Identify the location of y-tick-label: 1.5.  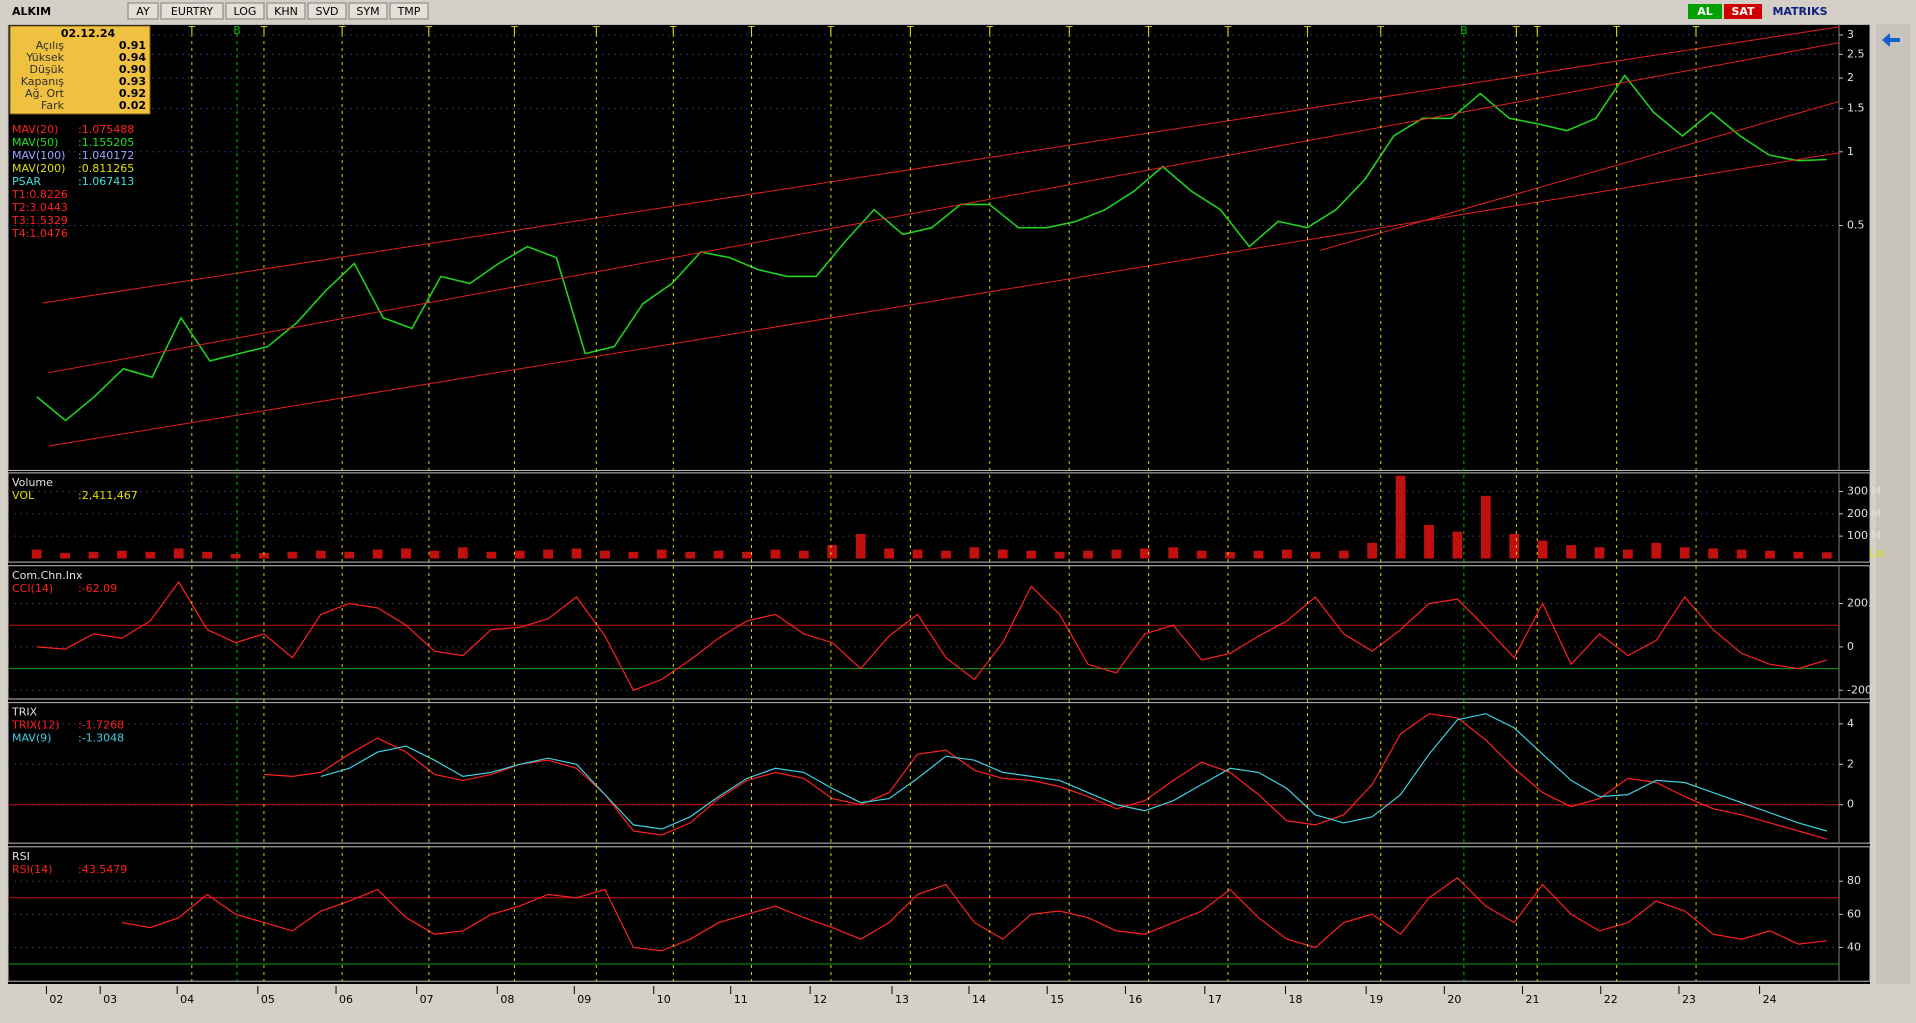
(1856, 108).